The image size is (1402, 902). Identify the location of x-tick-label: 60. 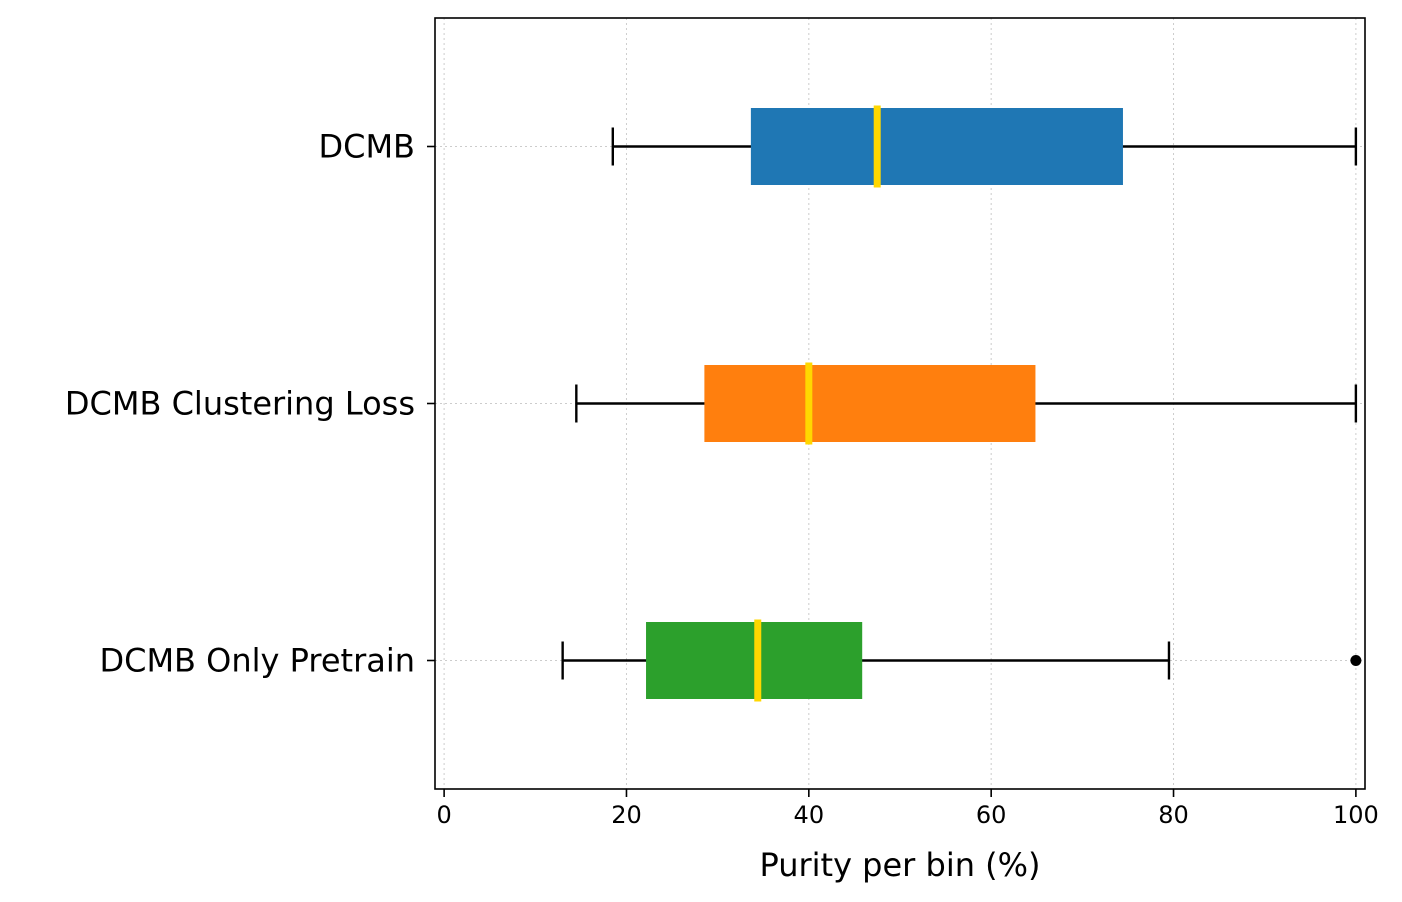
(991, 815).